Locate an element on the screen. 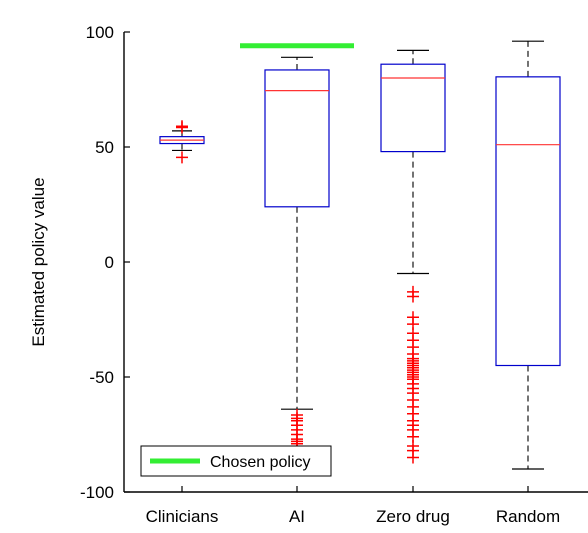 Image resolution: width=588 pixels, height=533 pixels. y-tick-label: 0 is located at coordinates (109, 262).